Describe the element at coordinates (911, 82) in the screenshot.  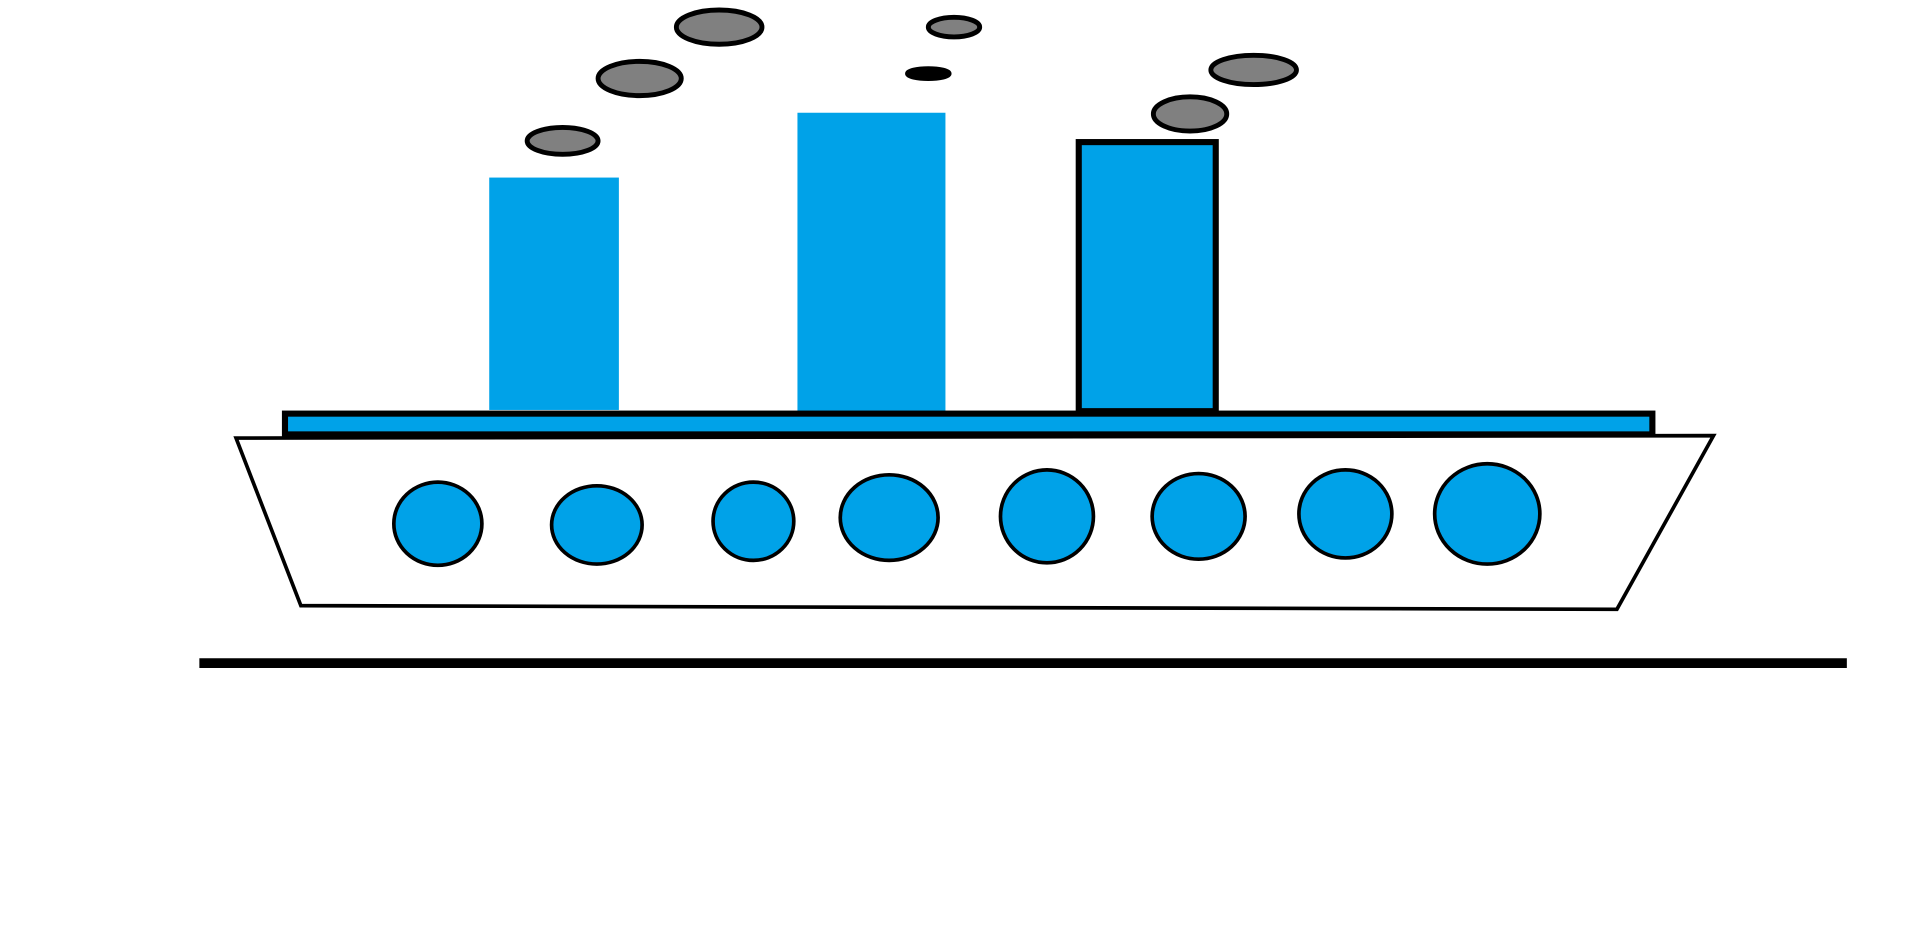
I see `smoke` at that location.